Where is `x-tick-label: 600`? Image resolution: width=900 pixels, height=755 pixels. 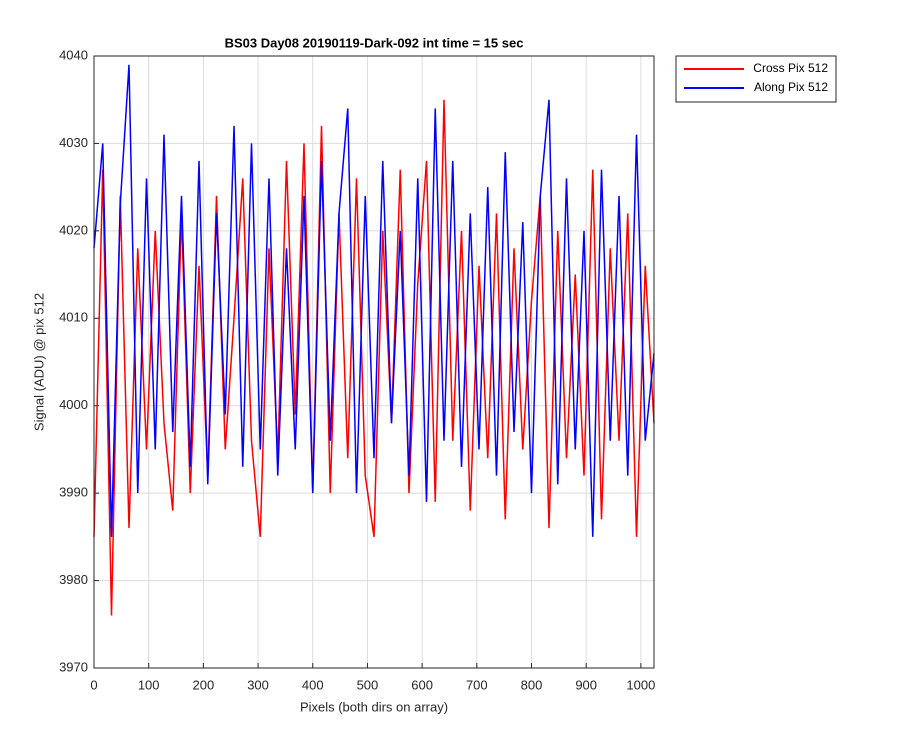 x-tick-label: 600 is located at coordinates (422, 684).